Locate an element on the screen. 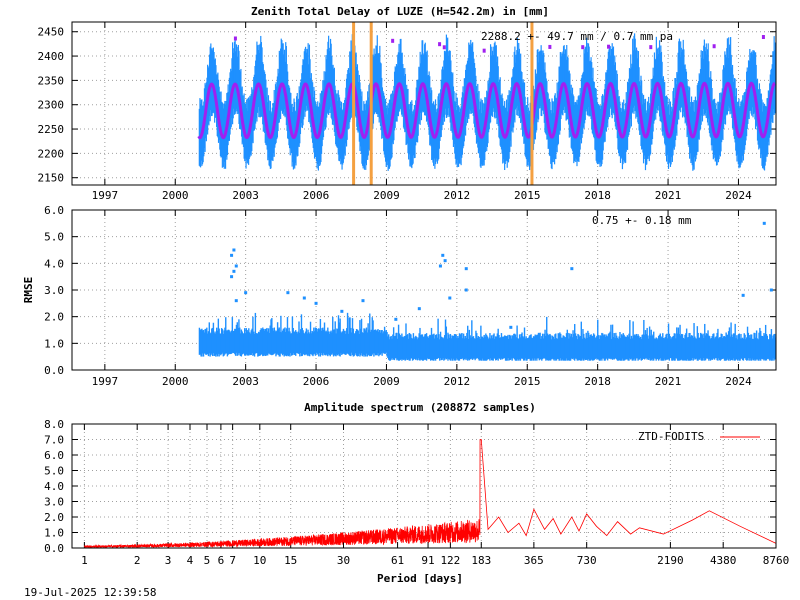  x-tick-label: 2021 is located at coordinates (668, 381).